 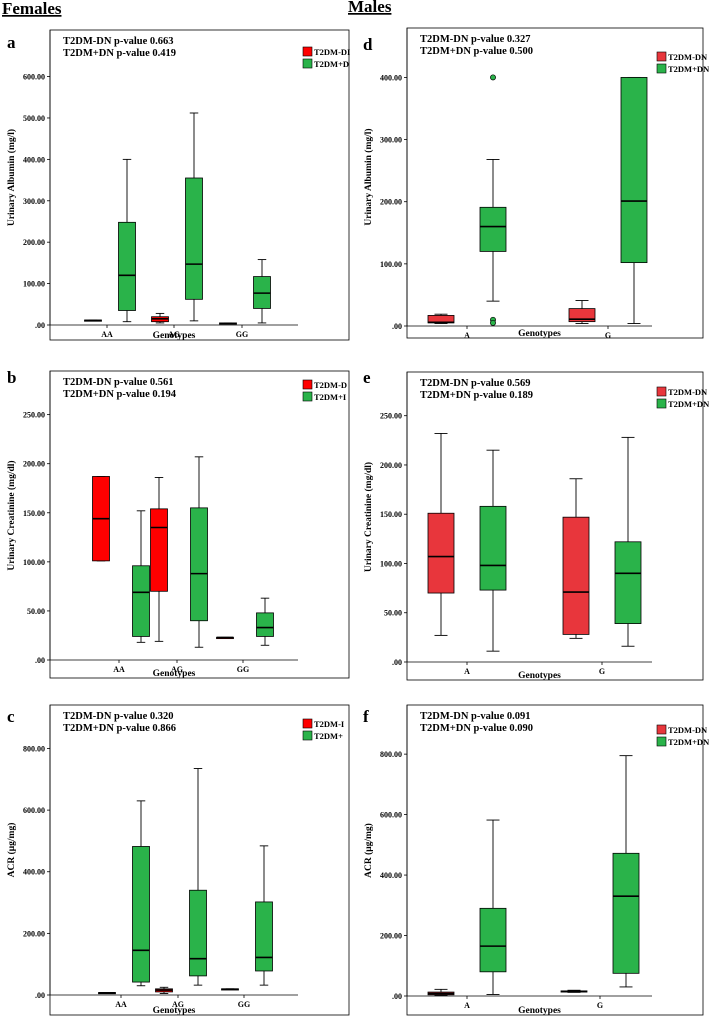 What do you see at coordinates (555, 860) in the screenshot?
I see `chart-frame` at bounding box center [555, 860].